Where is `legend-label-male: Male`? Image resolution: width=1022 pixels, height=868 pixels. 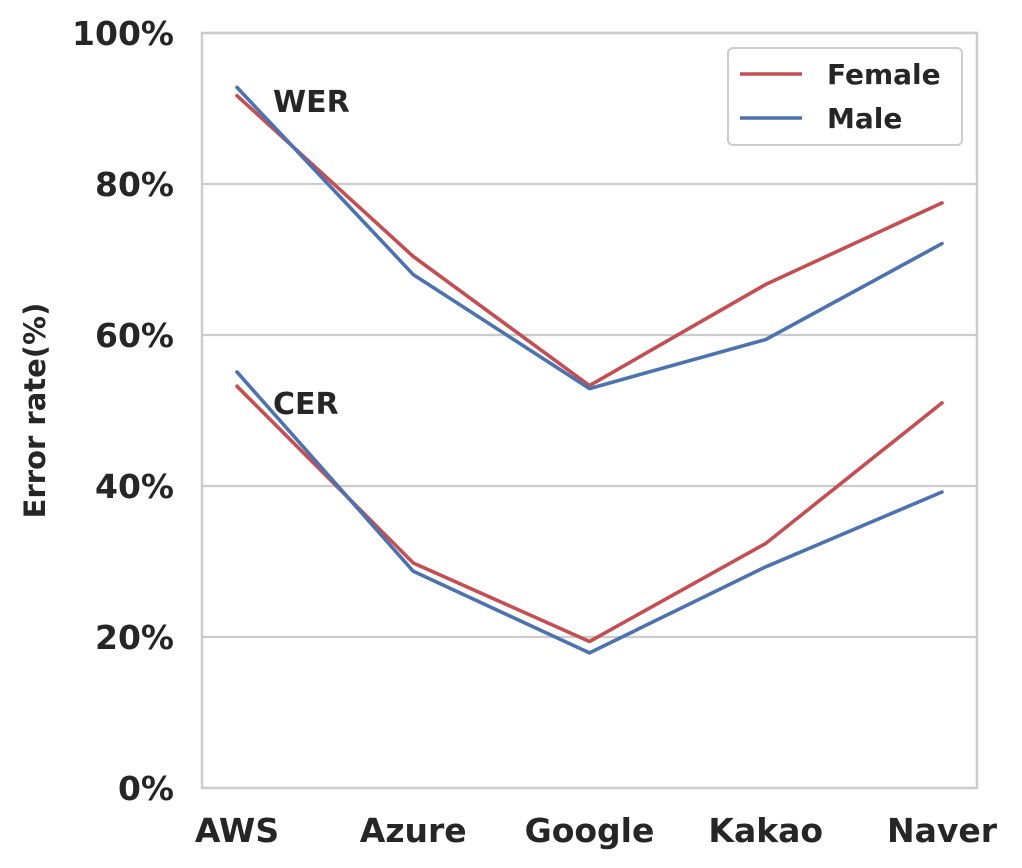
legend-label-male: Male is located at coordinates (864, 118).